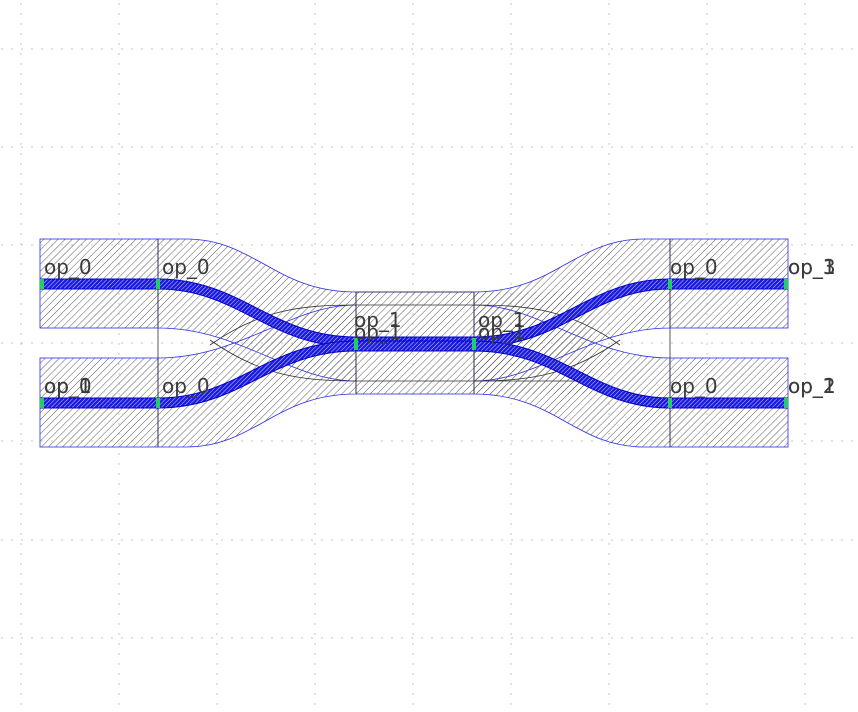  What do you see at coordinates (812, 386) in the screenshot?
I see `port-label: op_1` at bounding box center [812, 386].